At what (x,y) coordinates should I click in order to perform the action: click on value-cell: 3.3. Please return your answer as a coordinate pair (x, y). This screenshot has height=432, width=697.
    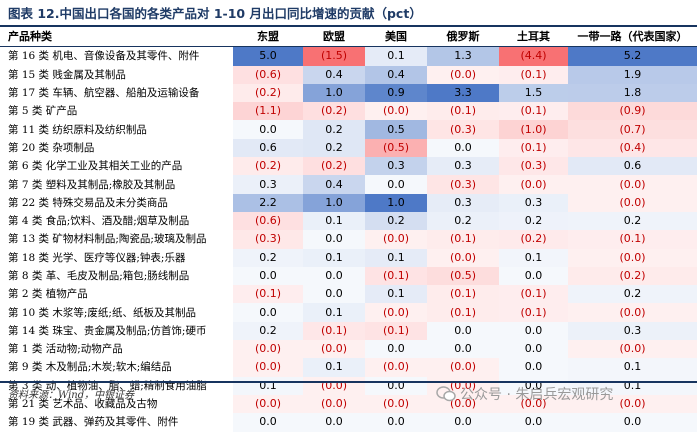
    Looking at the image, I should click on (463, 93).